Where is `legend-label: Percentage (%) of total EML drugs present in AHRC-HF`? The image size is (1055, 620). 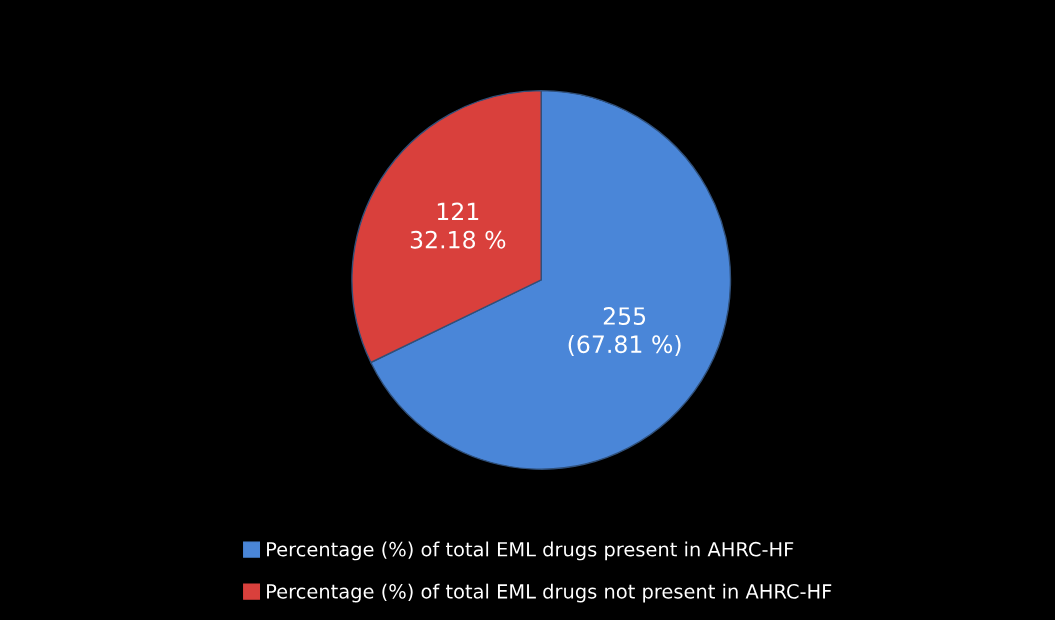 legend-label: Percentage (%) of total EML drugs present in AHRC-HF is located at coordinates (530, 551).